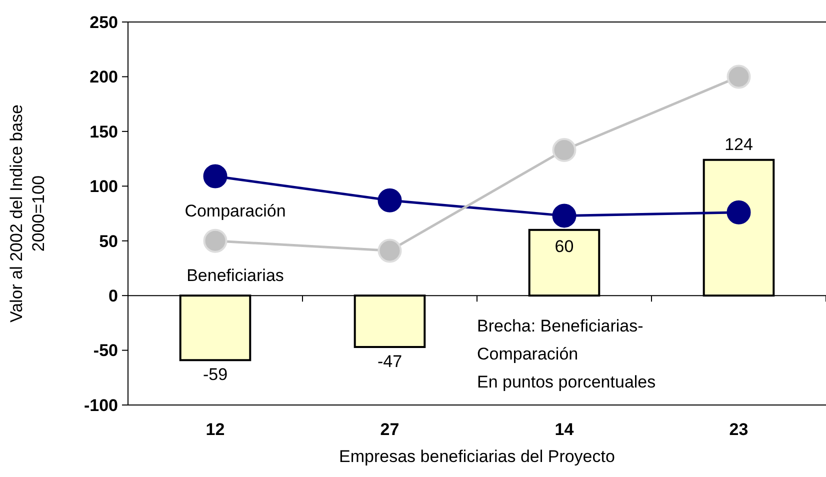 The height and width of the screenshot is (477, 826). What do you see at coordinates (564, 429) in the screenshot?
I see `x-tick-label: 14` at bounding box center [564, 429].